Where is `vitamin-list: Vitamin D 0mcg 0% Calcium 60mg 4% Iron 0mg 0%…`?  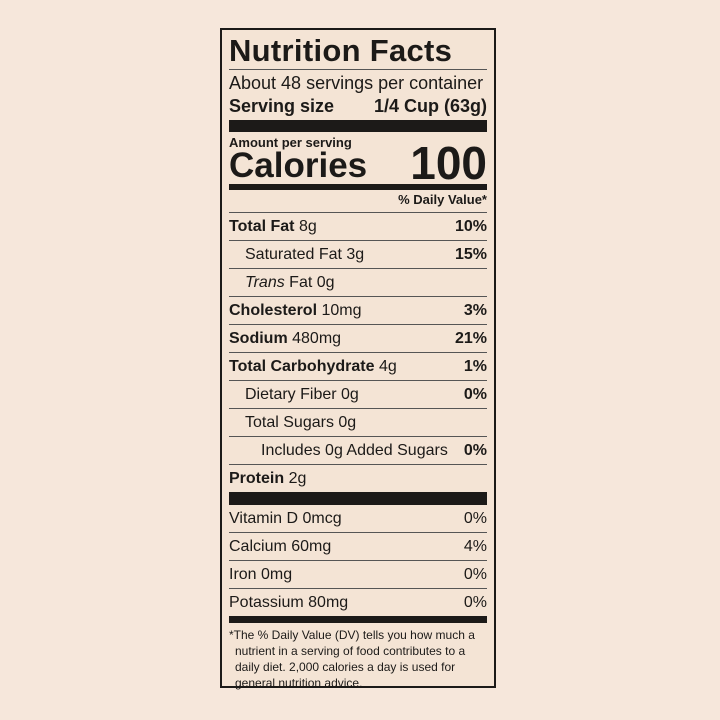 vitamin-list: Vitamin D 0mcg 0% Calcium 60mg 4% Iron 0mg 0%… is located at coordinates (358, 560).